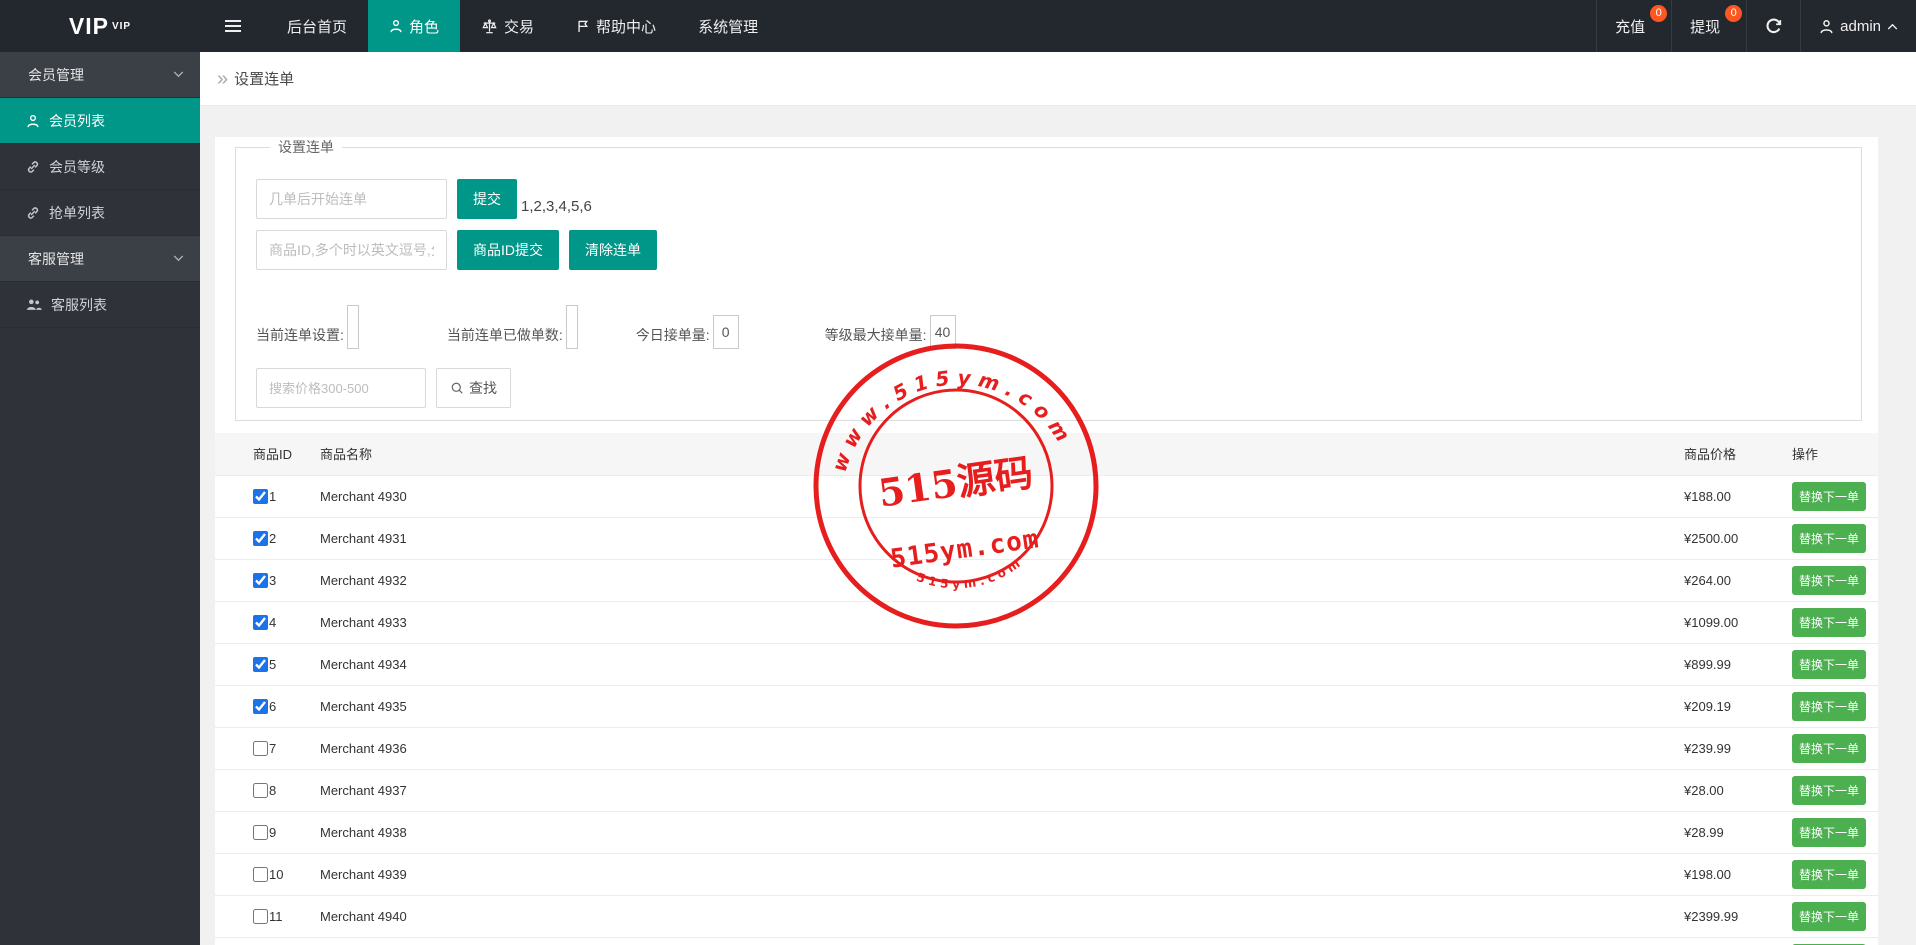 The image size is (1916, 945). Describe the element at coordinates (875, 335) in the screenshot. I see `stat-label: 等级最大接单量:` at that location.